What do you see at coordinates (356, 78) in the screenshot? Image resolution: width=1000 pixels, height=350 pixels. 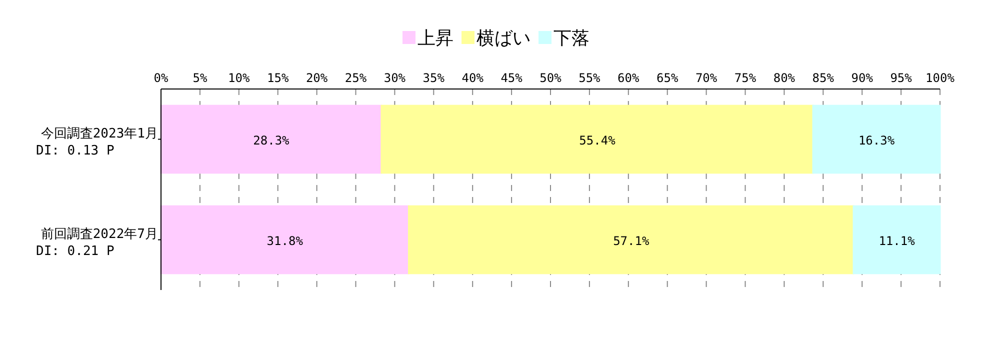 I see `x-tick-label: 25%` at bounding box center [356, 78].